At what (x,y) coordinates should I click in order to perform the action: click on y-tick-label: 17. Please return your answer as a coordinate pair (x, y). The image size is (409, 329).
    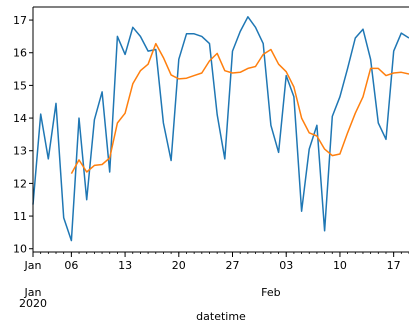
    Looking at the image, I should click on (20, 20).